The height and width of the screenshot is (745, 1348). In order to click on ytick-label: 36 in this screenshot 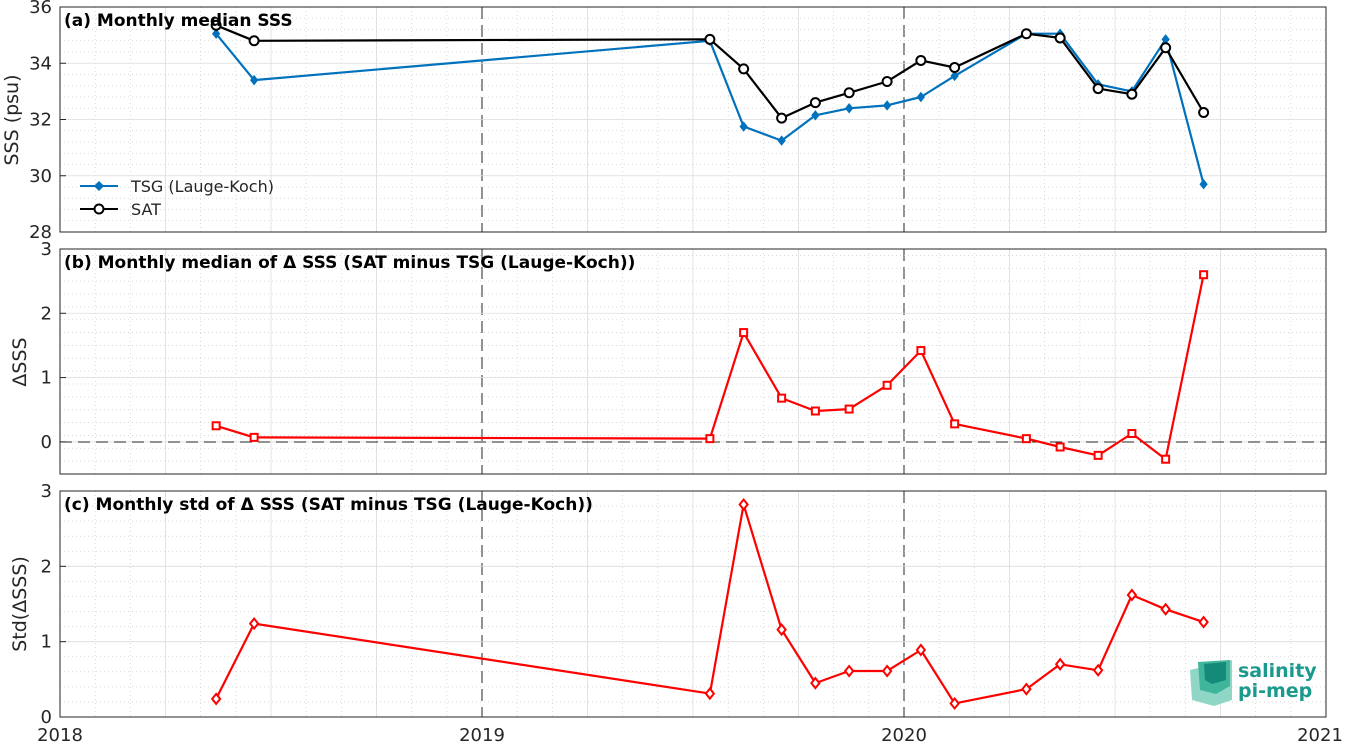, I will do `click(40, 9)`.